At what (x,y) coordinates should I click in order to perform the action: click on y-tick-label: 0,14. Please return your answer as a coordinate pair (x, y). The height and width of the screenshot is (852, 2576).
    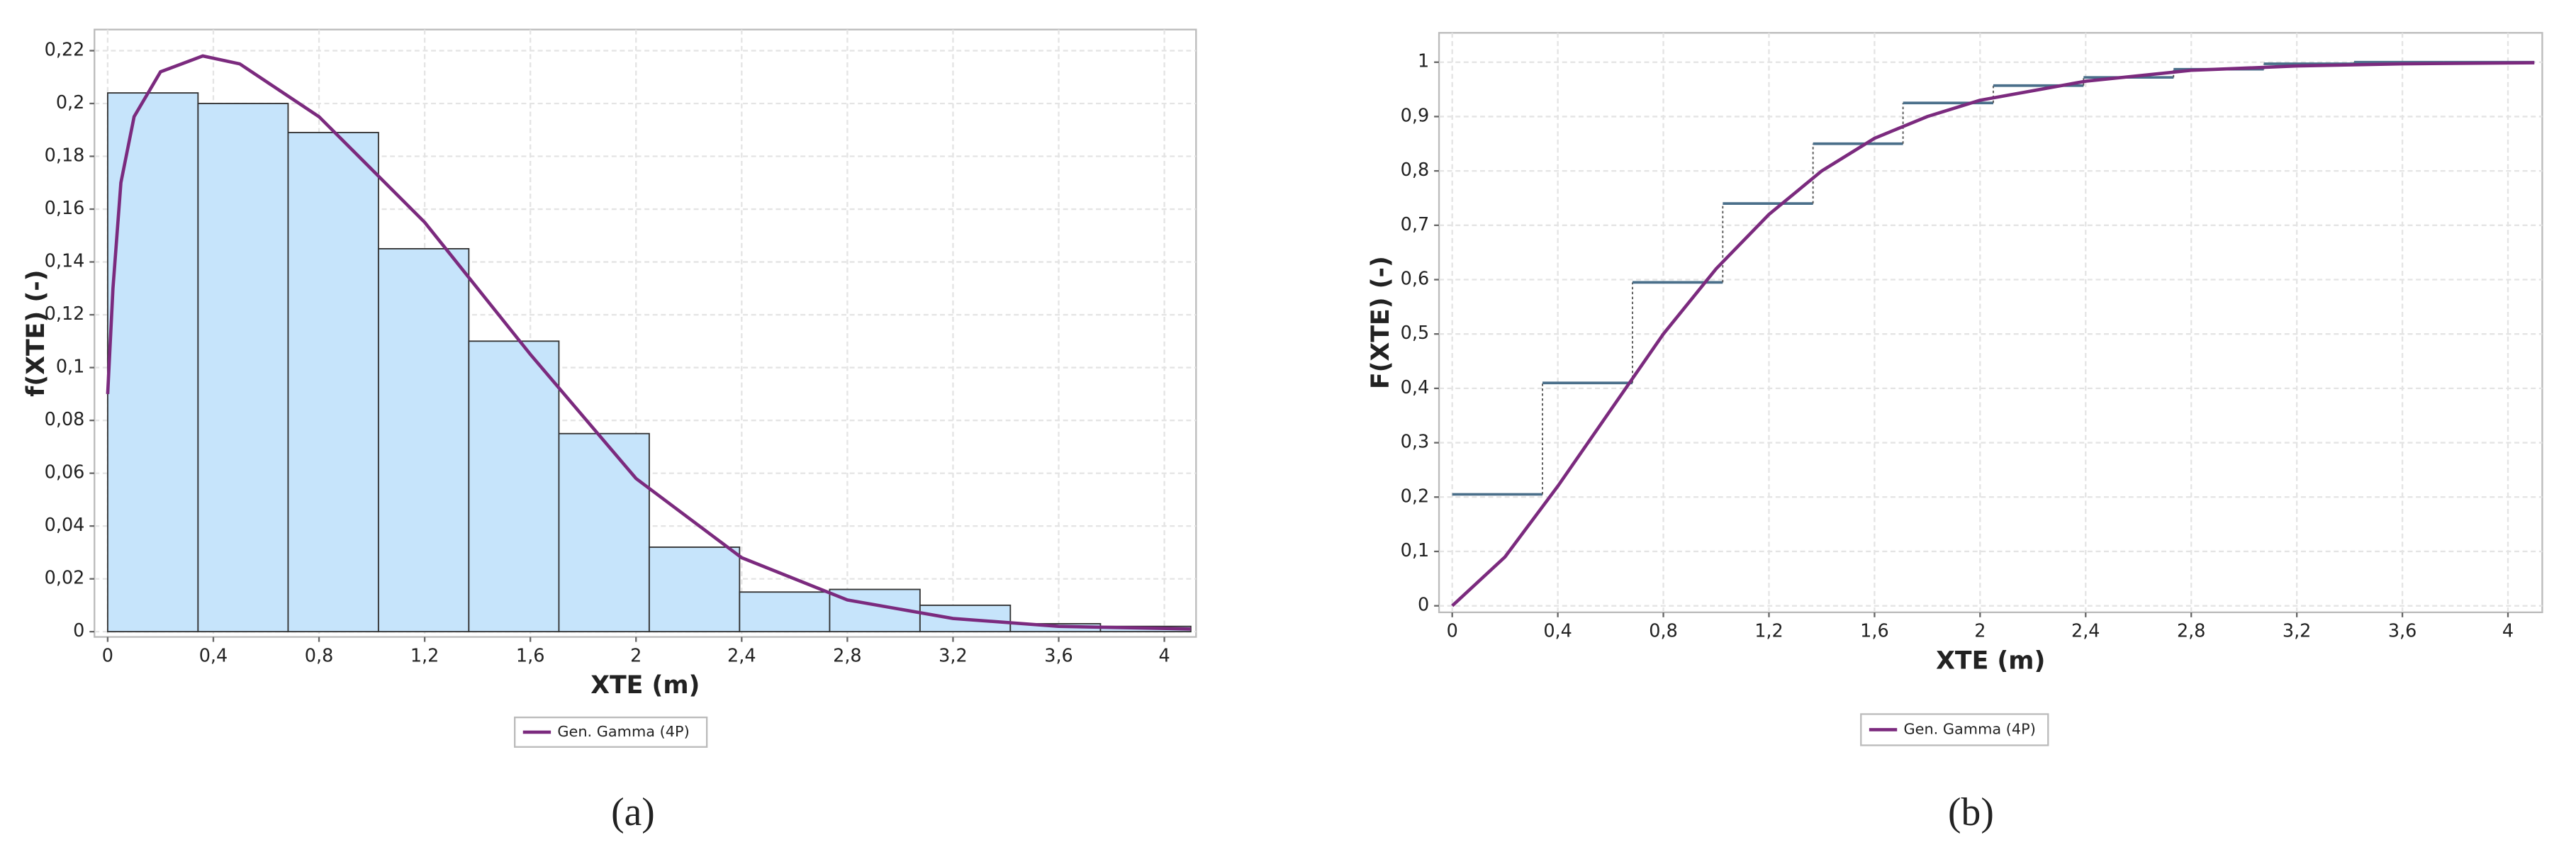
    Looking at the image, I should click on (65, 261).